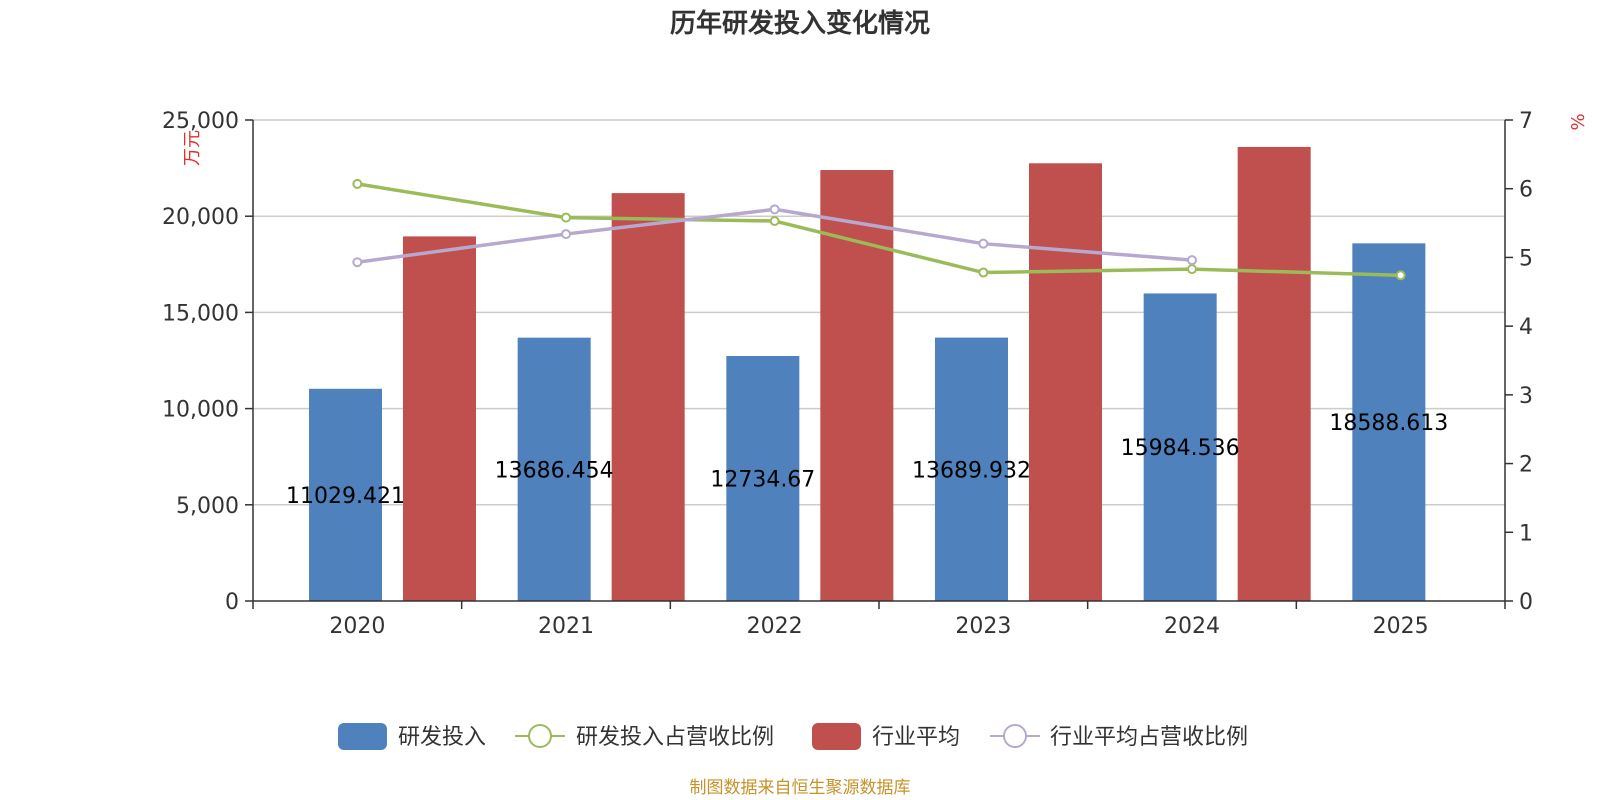 This screenshot has height=800, width=1600. What do you see at coordinates (800, 23) in the screenshot?
I see `chart-title: 历年研发投入变化情况` at bounding box center [800, 23].